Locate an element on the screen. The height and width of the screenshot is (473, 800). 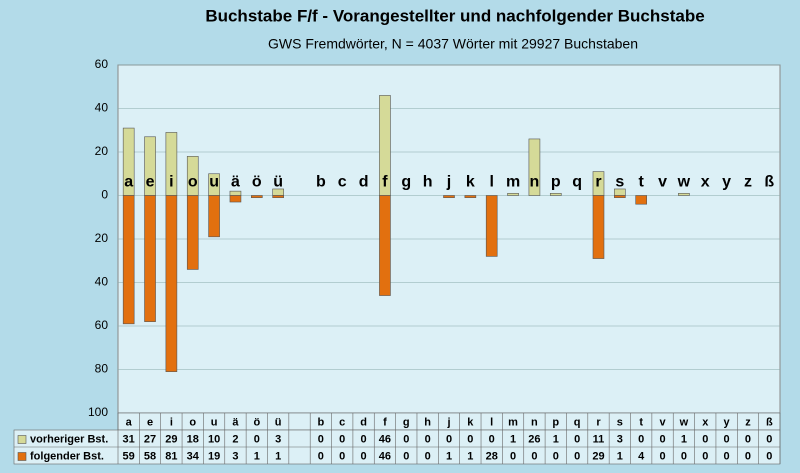
y-tick-label: 100 is located at coordinates (98, 412).